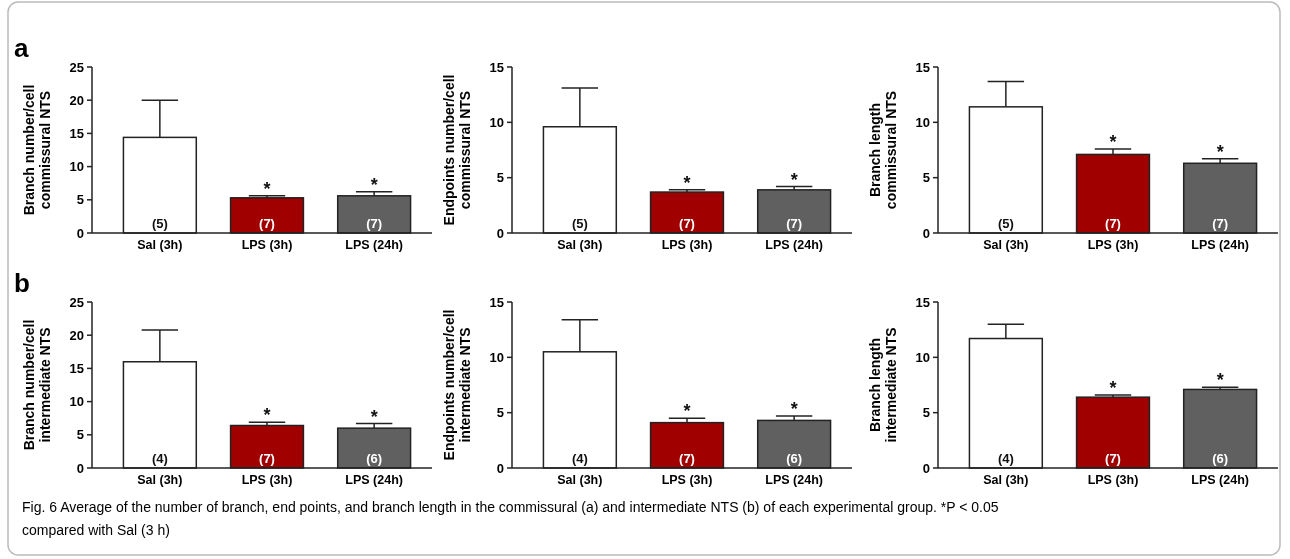 This screenshot has height=559, width=1290. What do you see at coordinates (37, 385) in the screenshot?
I see `y-axis-title: Branch number/cell intermediate NTS` at bounding box center [37, 385].